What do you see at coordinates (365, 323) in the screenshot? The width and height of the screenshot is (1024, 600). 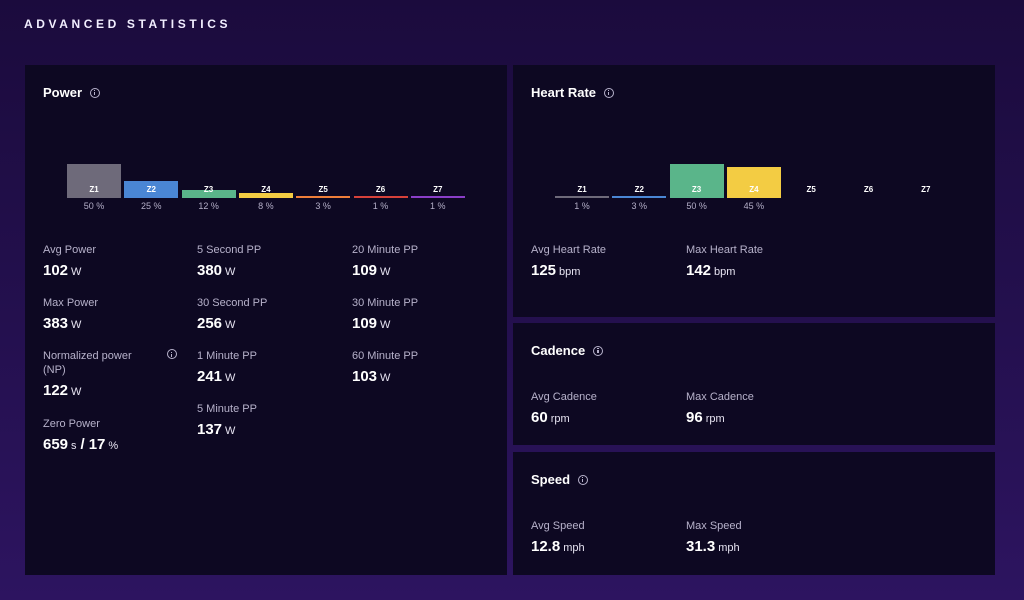 I see `pp-30m-value: 109` at bounding box center [365, 323].